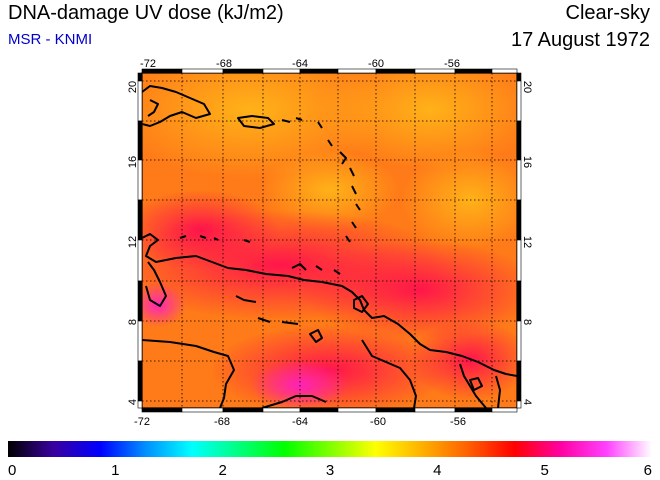  Describe the element at coordinates (188, 373) in the screenshot. I see `orinoco-river` at that location.